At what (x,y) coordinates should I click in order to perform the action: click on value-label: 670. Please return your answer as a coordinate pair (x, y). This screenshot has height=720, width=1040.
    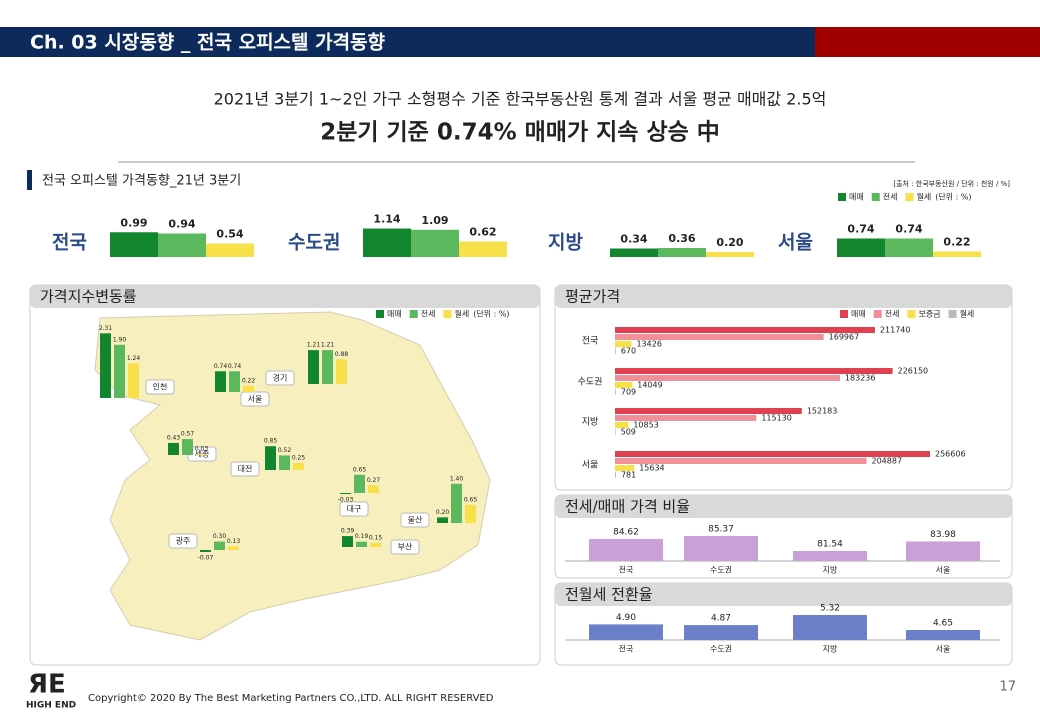
    Looking at the image, I should click on (628, 351).